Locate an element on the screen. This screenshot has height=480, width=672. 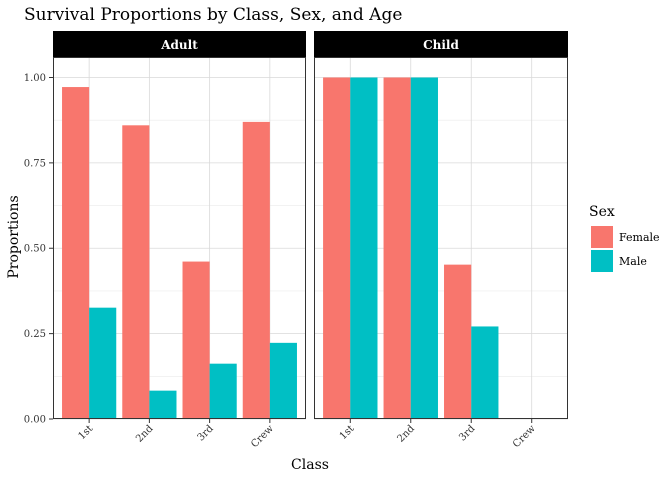
legend-label-male: Male is located at coordinates (633, 261).